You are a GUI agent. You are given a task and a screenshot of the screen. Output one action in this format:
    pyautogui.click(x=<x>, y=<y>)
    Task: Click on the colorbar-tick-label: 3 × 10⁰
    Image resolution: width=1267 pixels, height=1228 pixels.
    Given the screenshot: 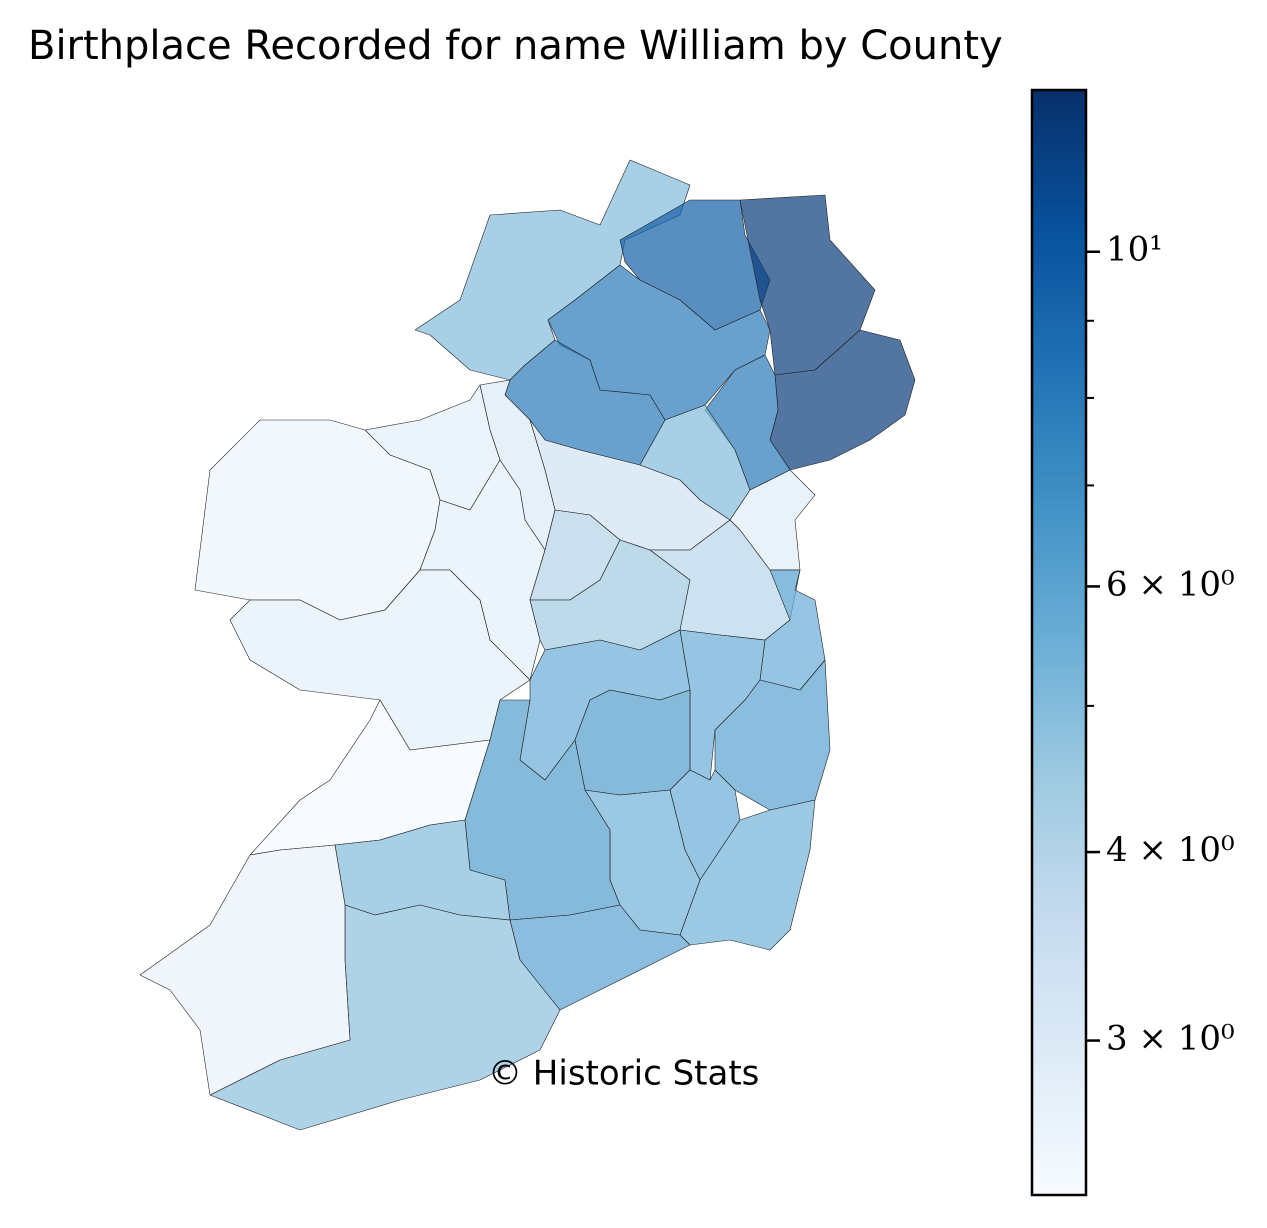 What is the action you would take?
    pyautogui.click(x=1170, y=1039)
    